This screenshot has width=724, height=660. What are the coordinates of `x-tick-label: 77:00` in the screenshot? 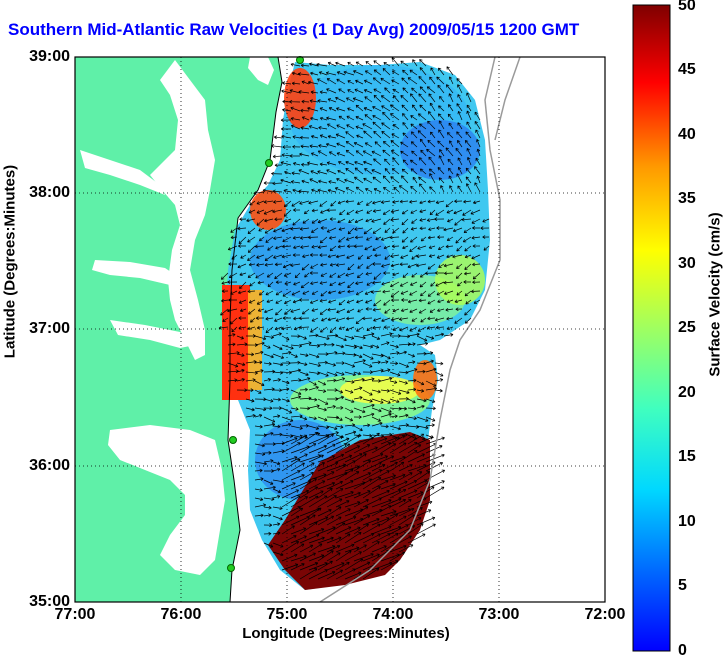 It's located at (75, 614).